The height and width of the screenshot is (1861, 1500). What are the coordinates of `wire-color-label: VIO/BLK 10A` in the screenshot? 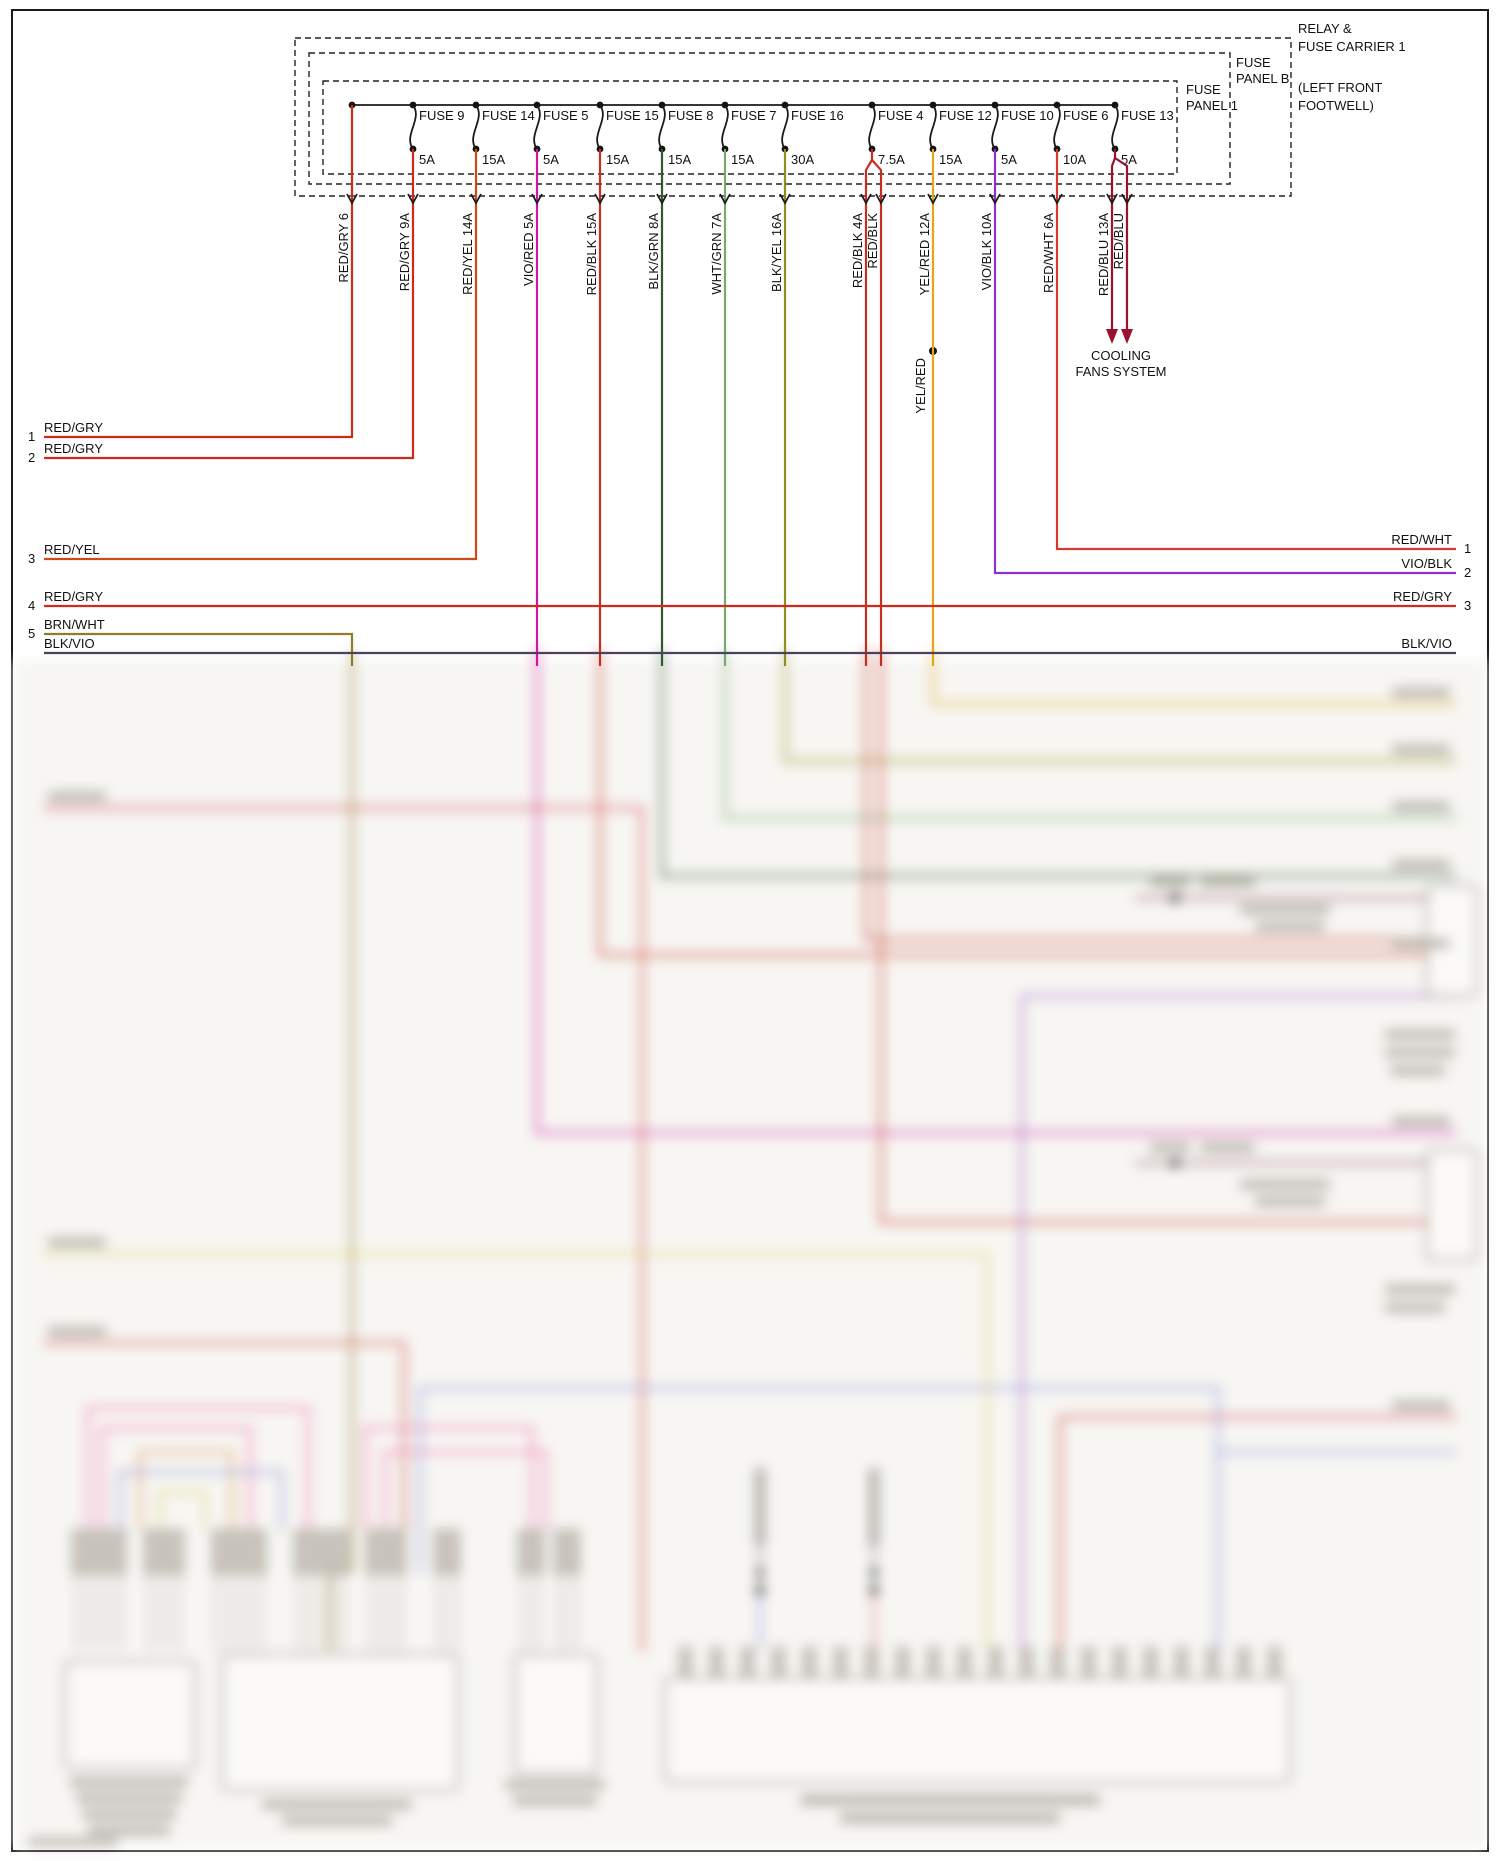 It's located at (986, 252).